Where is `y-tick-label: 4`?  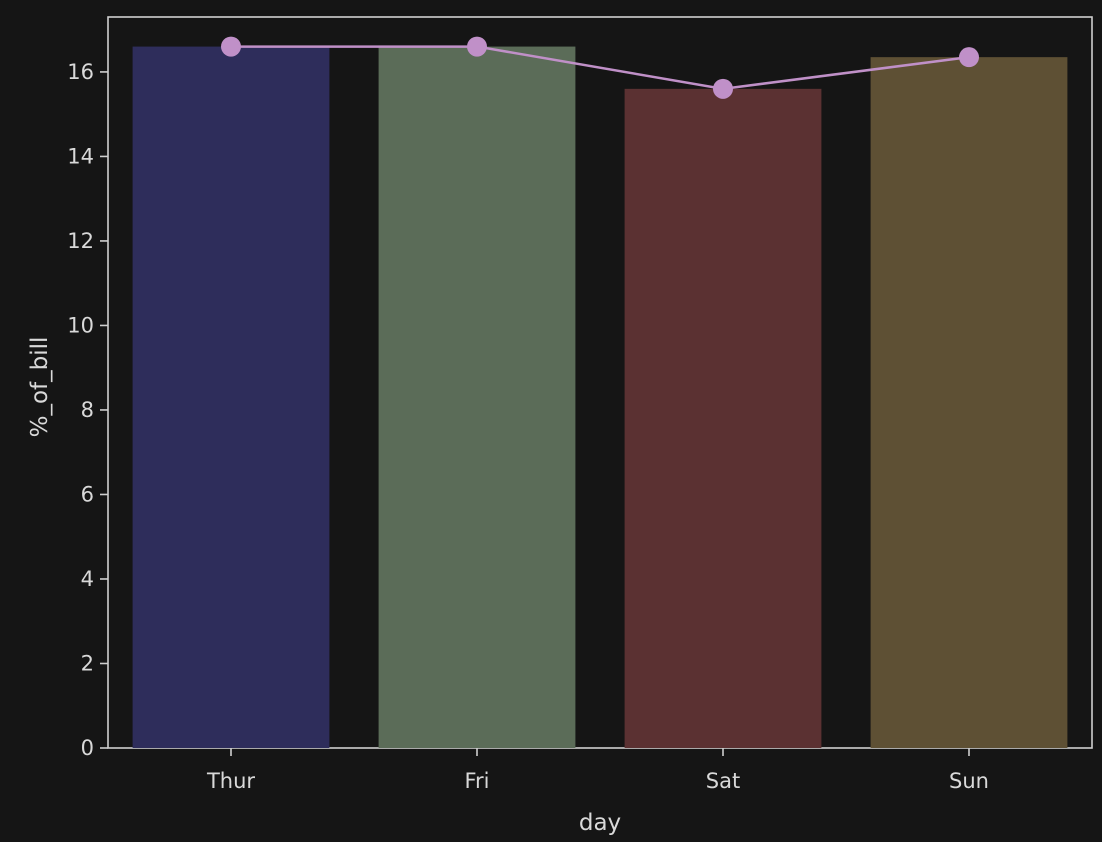
y-tick-label: 4 is located at coordinates (87, 579).